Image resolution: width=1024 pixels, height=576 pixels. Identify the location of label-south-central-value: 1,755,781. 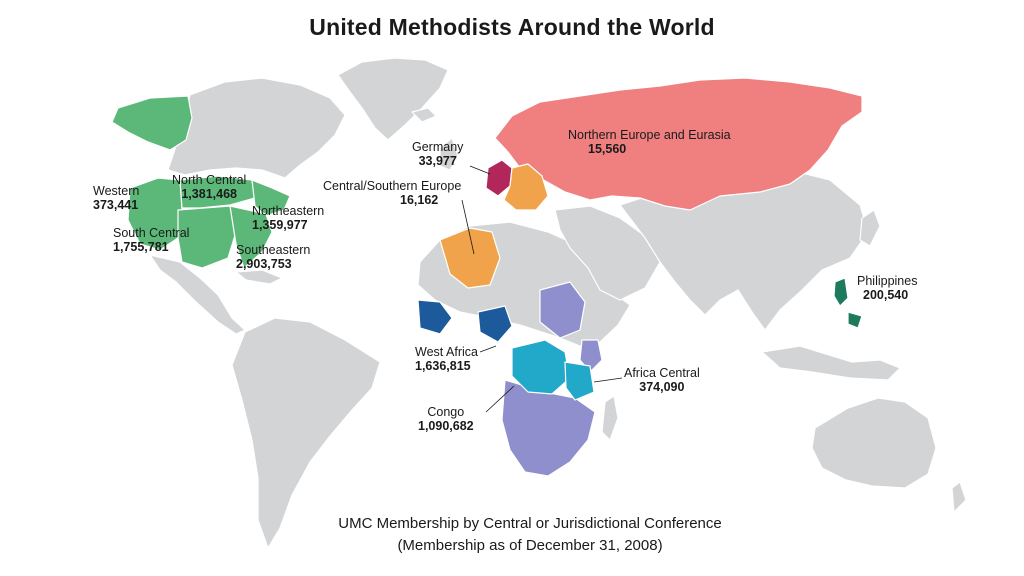
(141, 247).